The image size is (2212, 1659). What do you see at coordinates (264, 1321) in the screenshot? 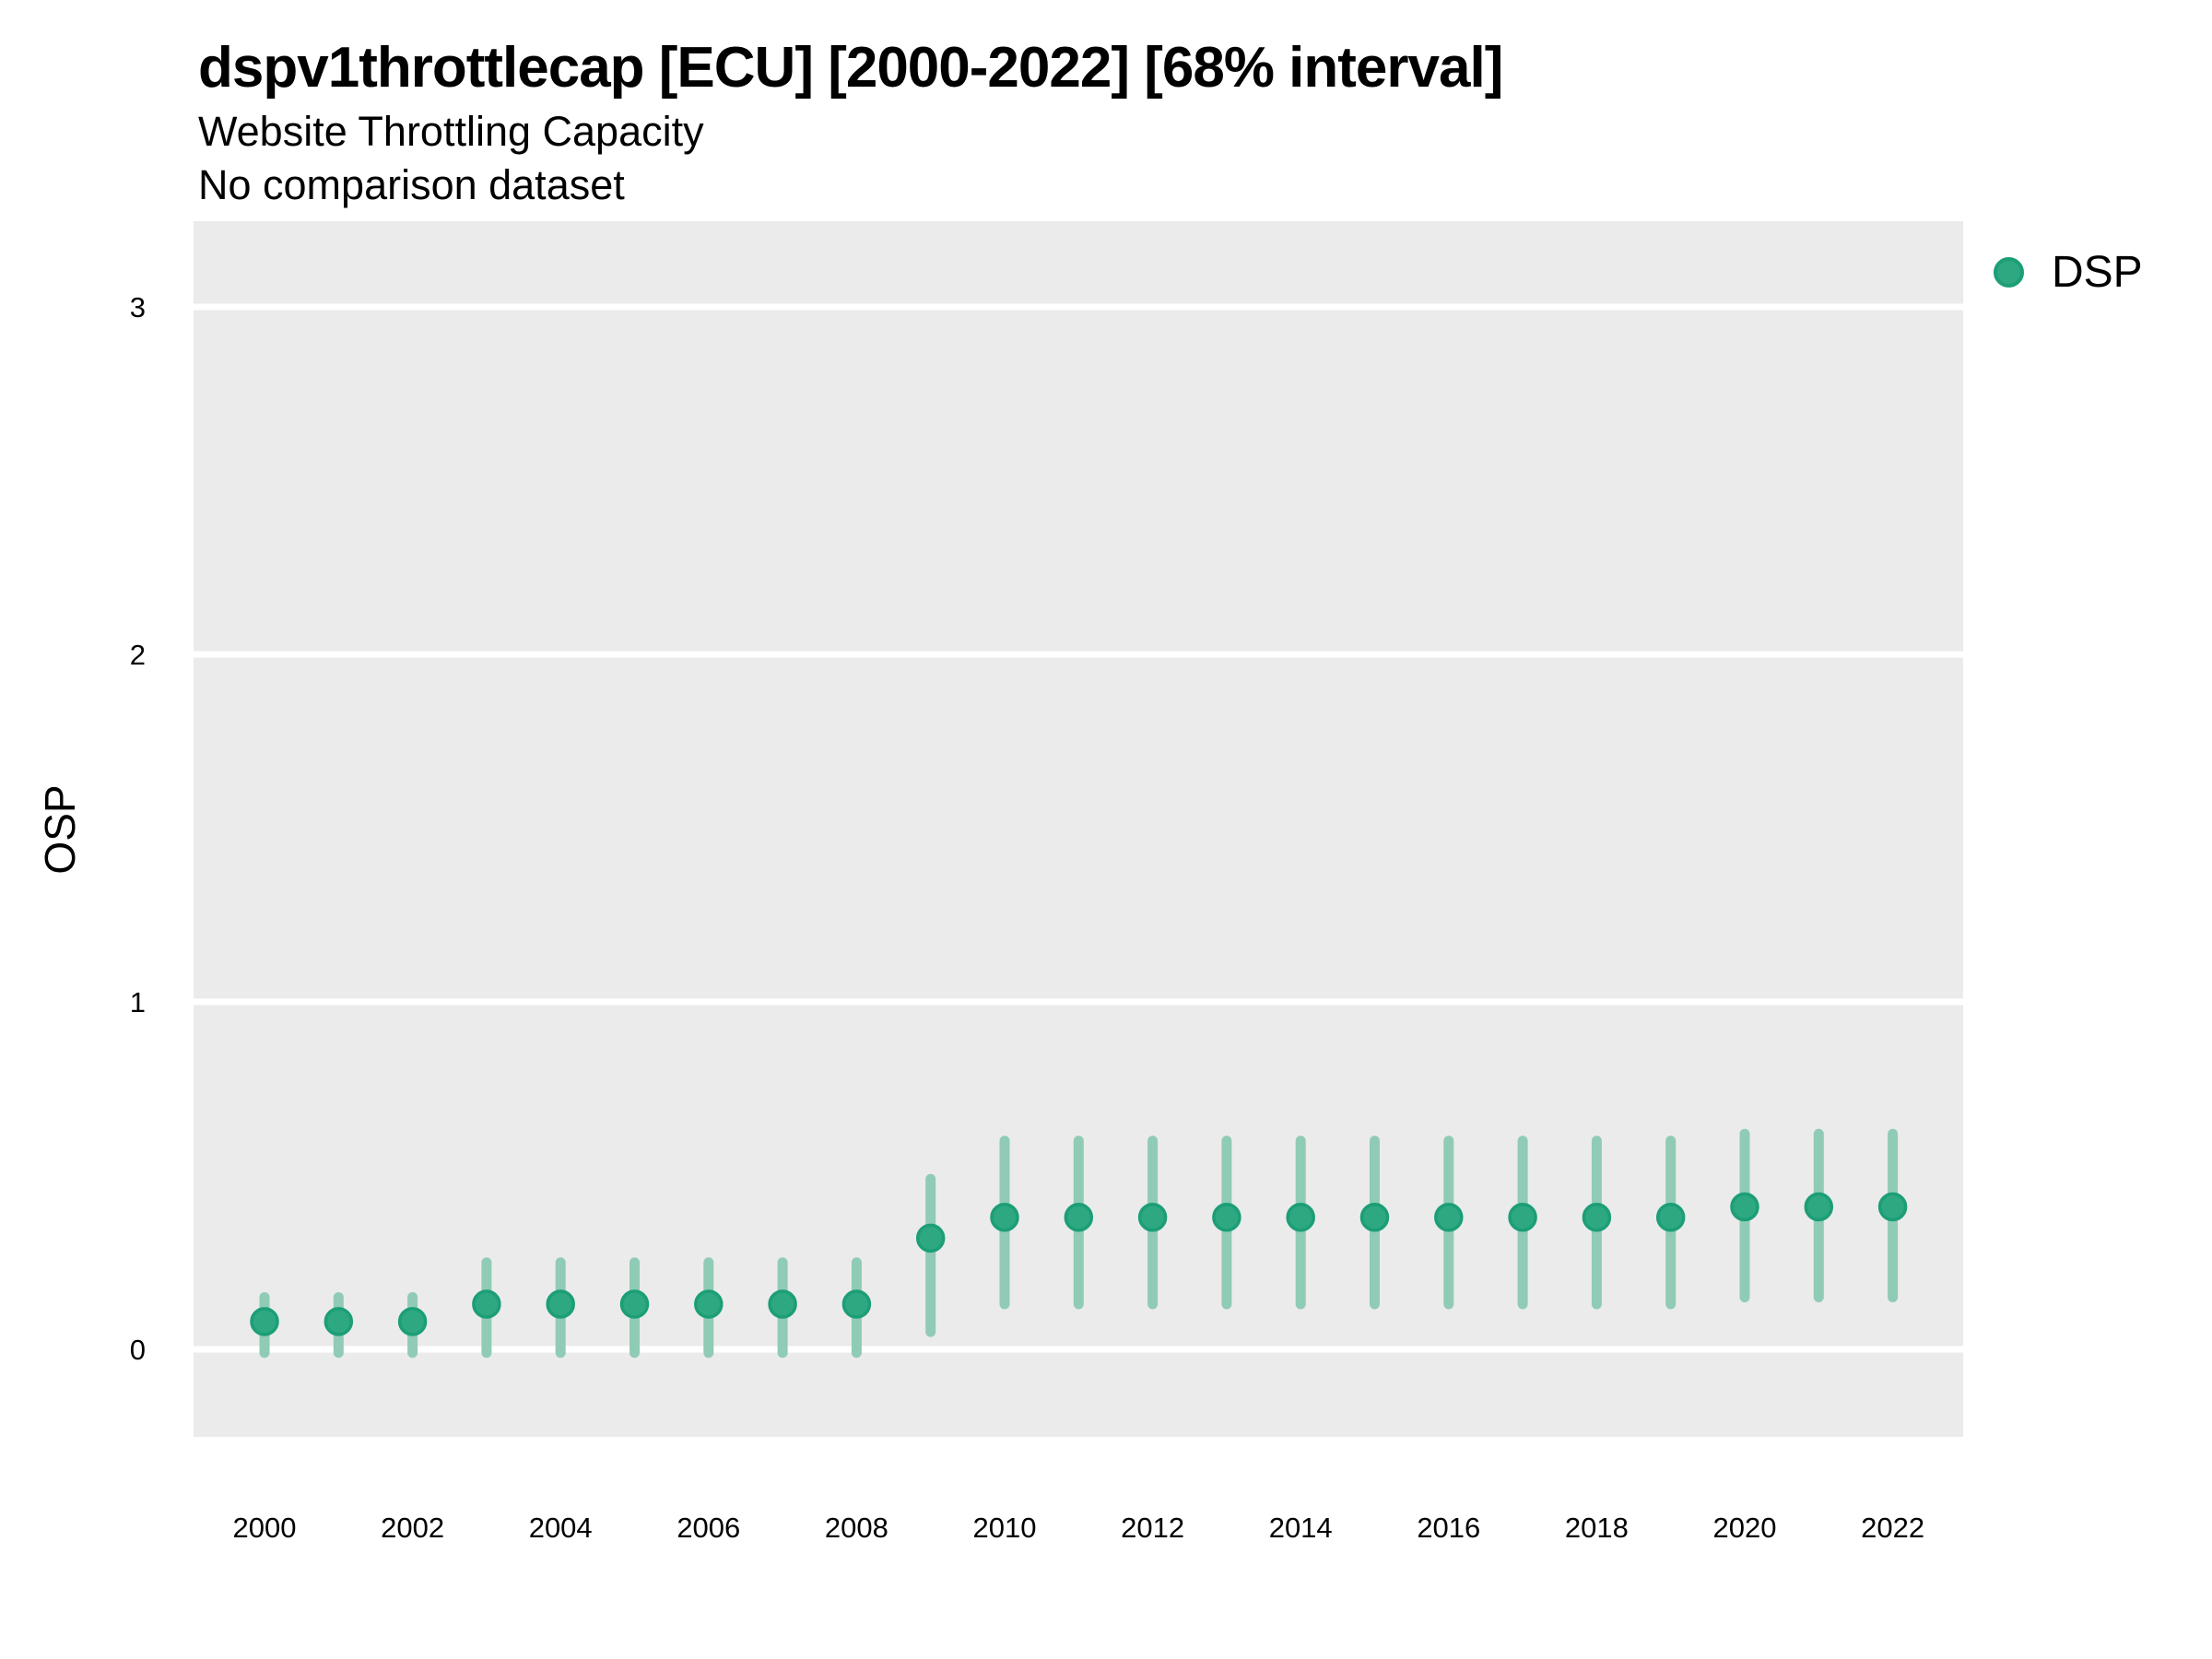
I see `data-point-2000` at bounding box center [264, 1321].